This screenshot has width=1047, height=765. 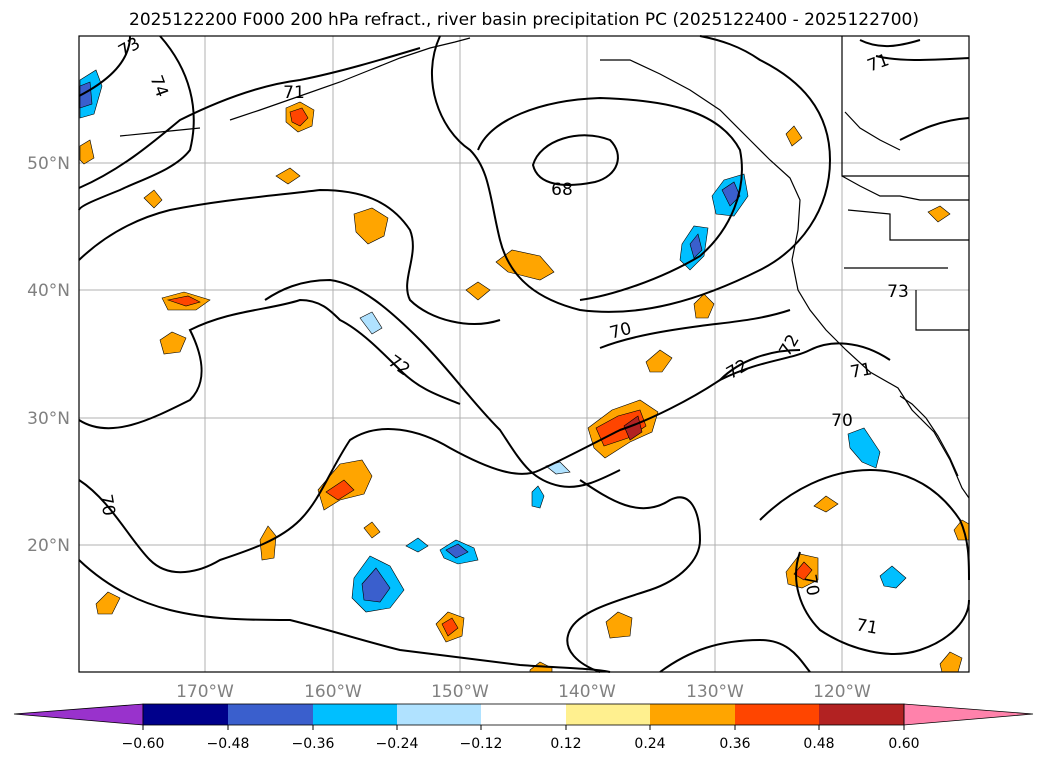 What do you see at coordinates (715, 692) in the screenshot?
I see `lon-label: 130°W` at bounding box center [715, 692].